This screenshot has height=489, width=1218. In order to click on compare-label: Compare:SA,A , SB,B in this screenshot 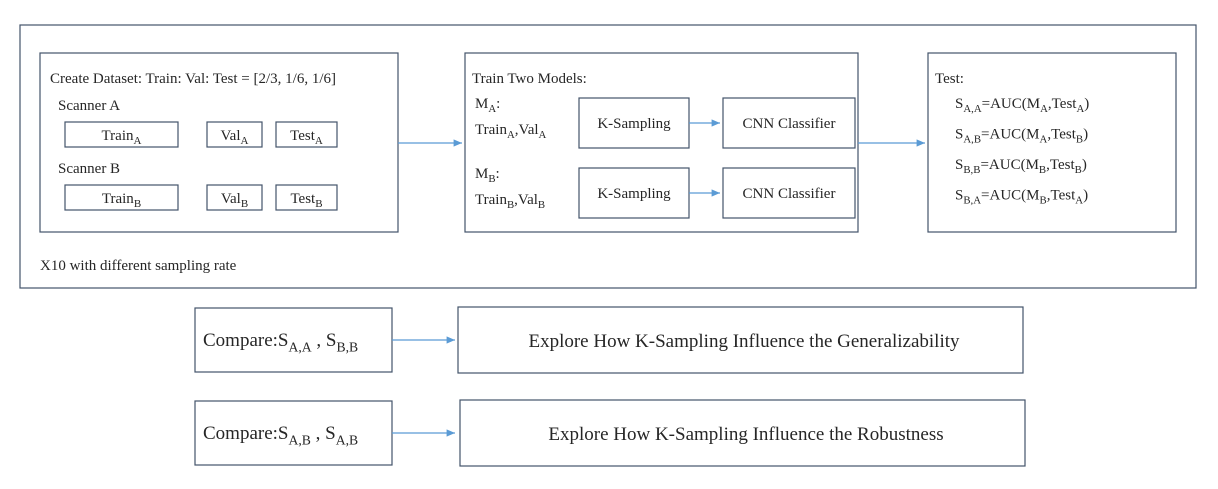, I will do `click(280, 342)`.